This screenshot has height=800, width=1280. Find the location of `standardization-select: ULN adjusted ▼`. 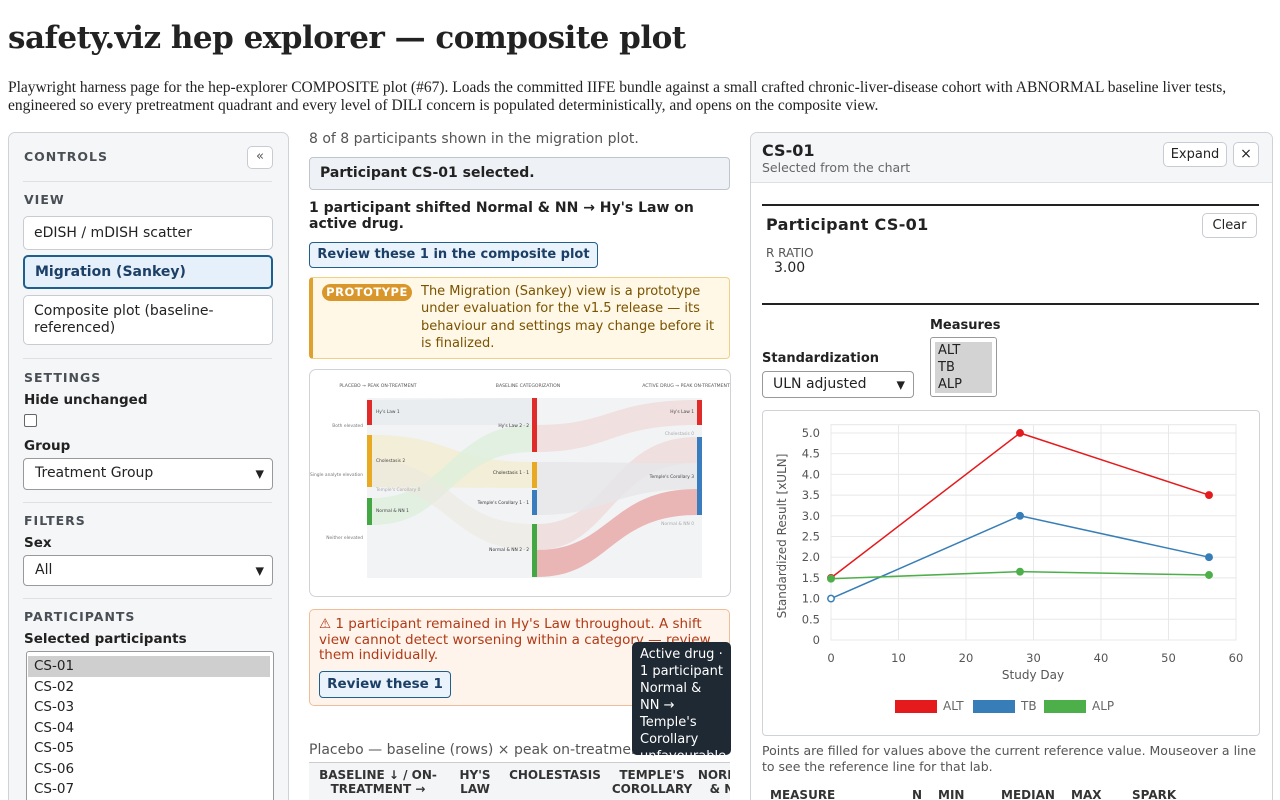

standardization-select: ULN adjusted ▼ is located at coordinates (838, 384).